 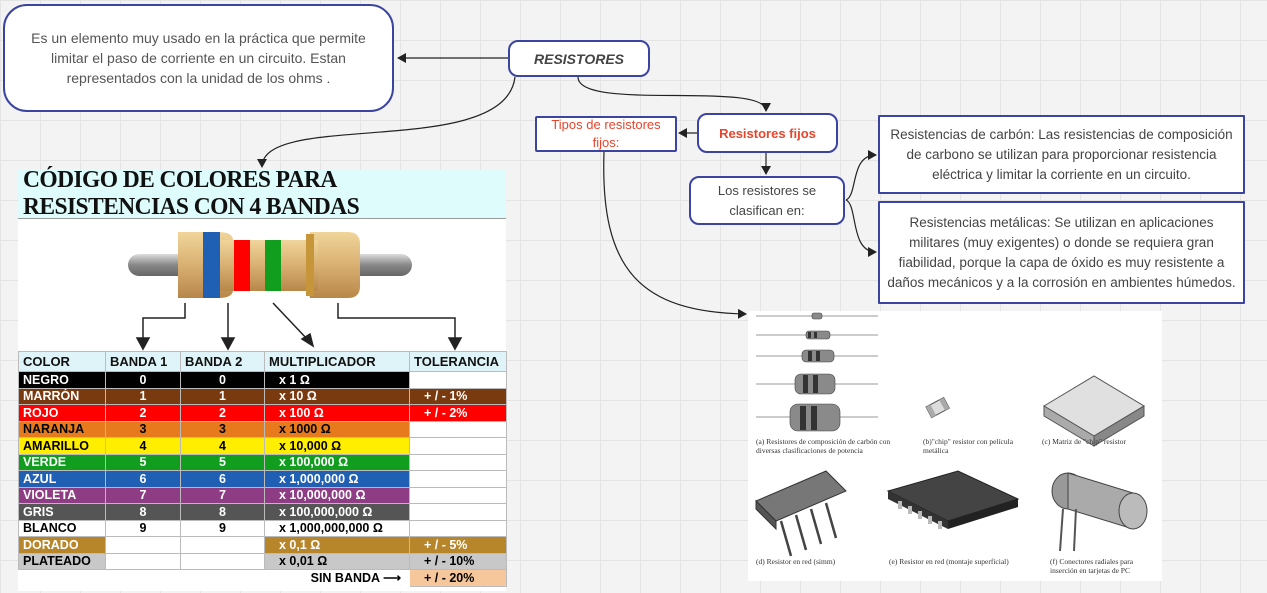 What do you see at coordinates (143, 413) in the screenshot?
I see `band1-cell: 2` at bounding box center [143, 413].